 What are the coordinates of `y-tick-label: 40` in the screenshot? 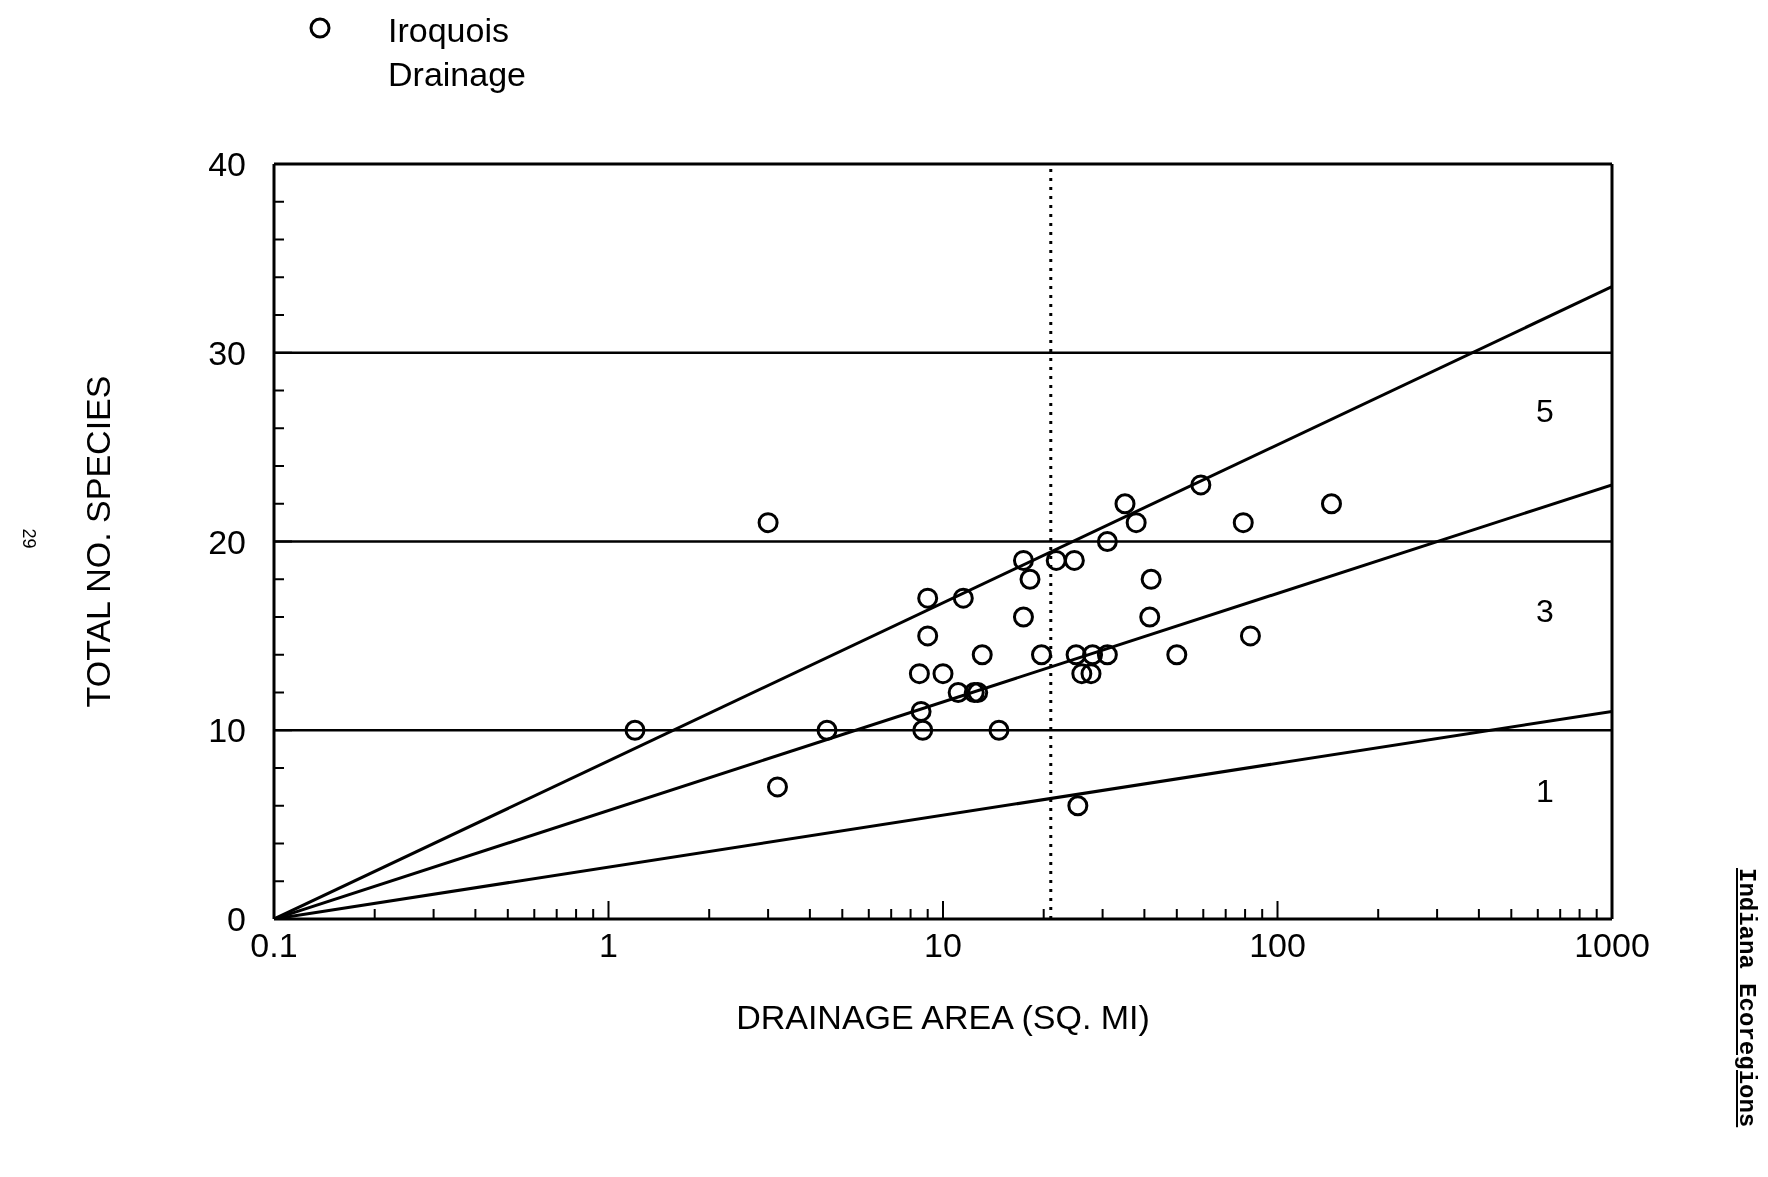 It's located at (227, 164).